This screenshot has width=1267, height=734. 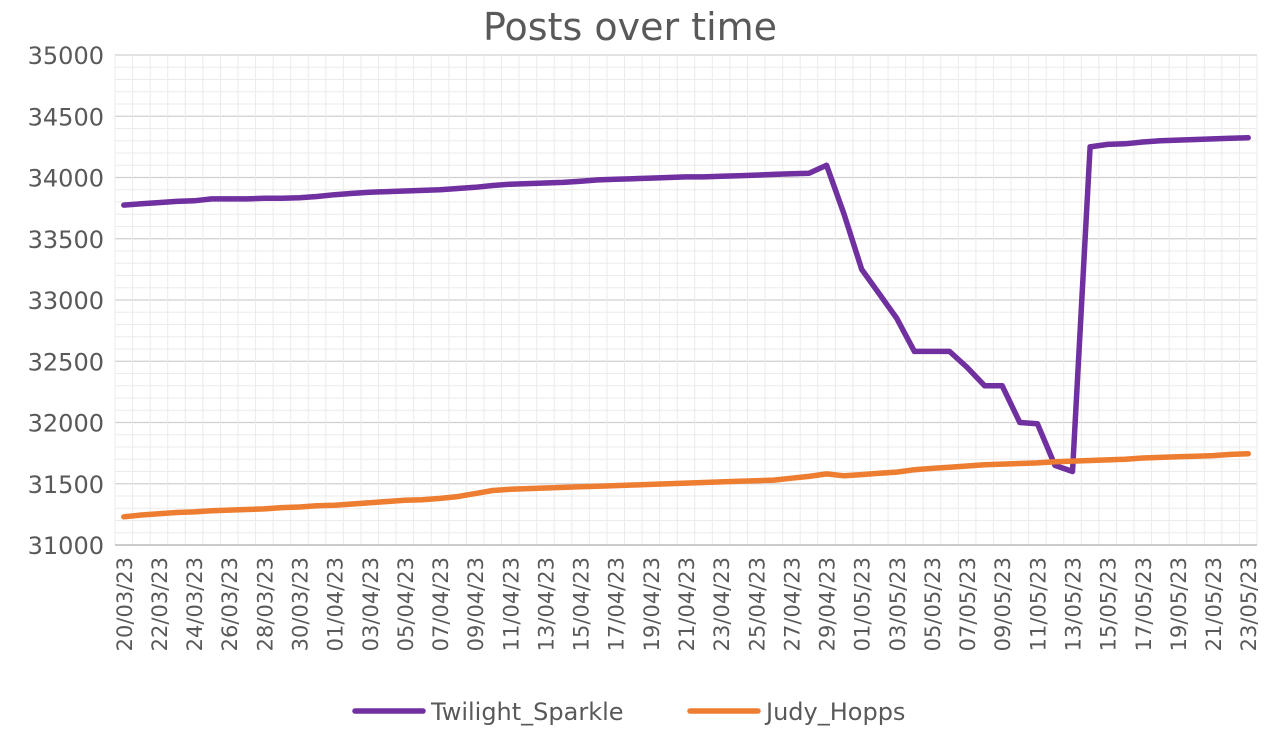 I want to click on x-tick-label: 05/05/23, so click(x=933, y=604).